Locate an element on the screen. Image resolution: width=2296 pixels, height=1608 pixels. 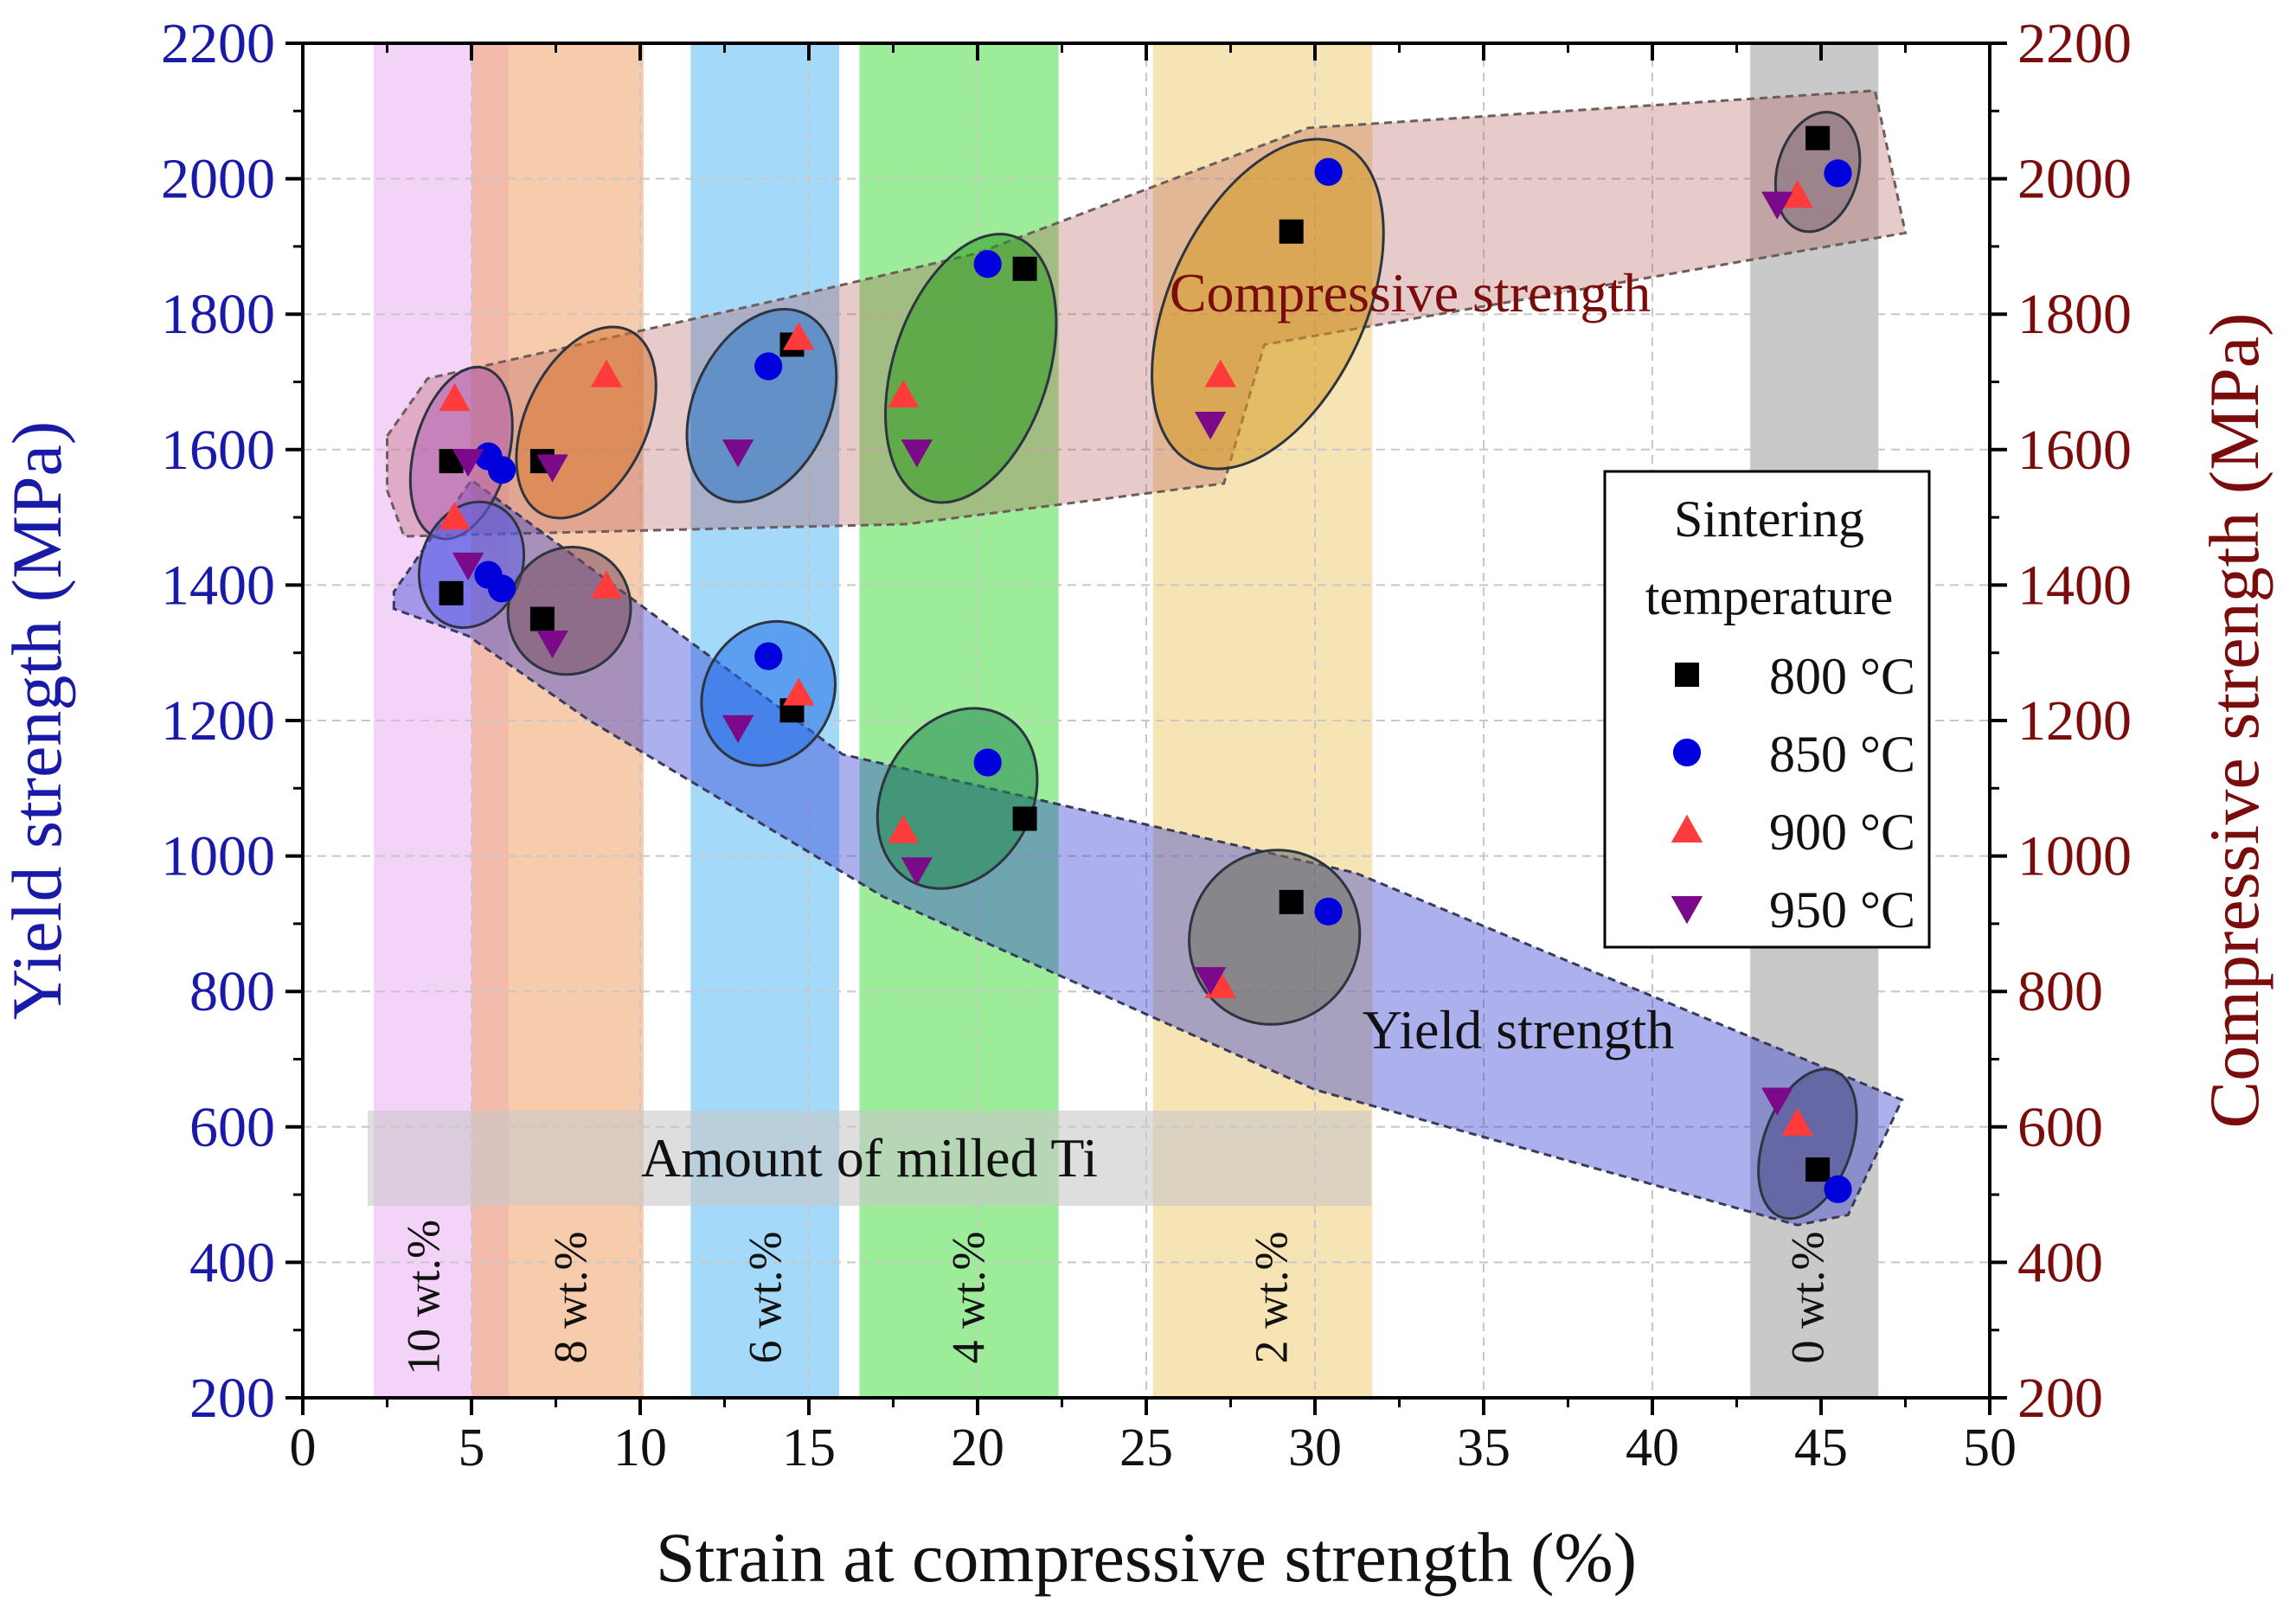
x-tick-label: 10 is located at coordinates (640, 1448).